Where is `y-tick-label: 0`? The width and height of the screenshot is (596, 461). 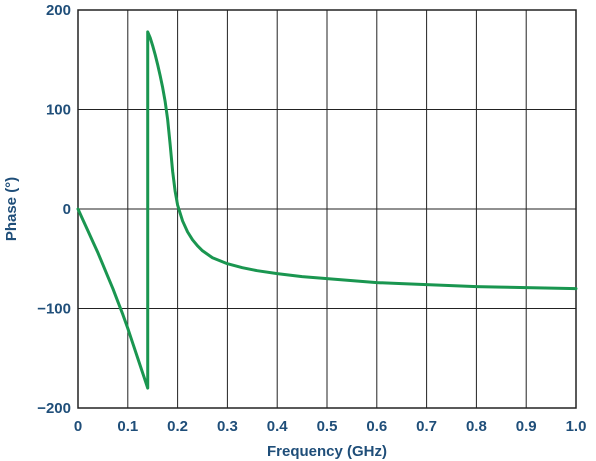
y-tick-label: 0 is located at coordinates (67, 209).